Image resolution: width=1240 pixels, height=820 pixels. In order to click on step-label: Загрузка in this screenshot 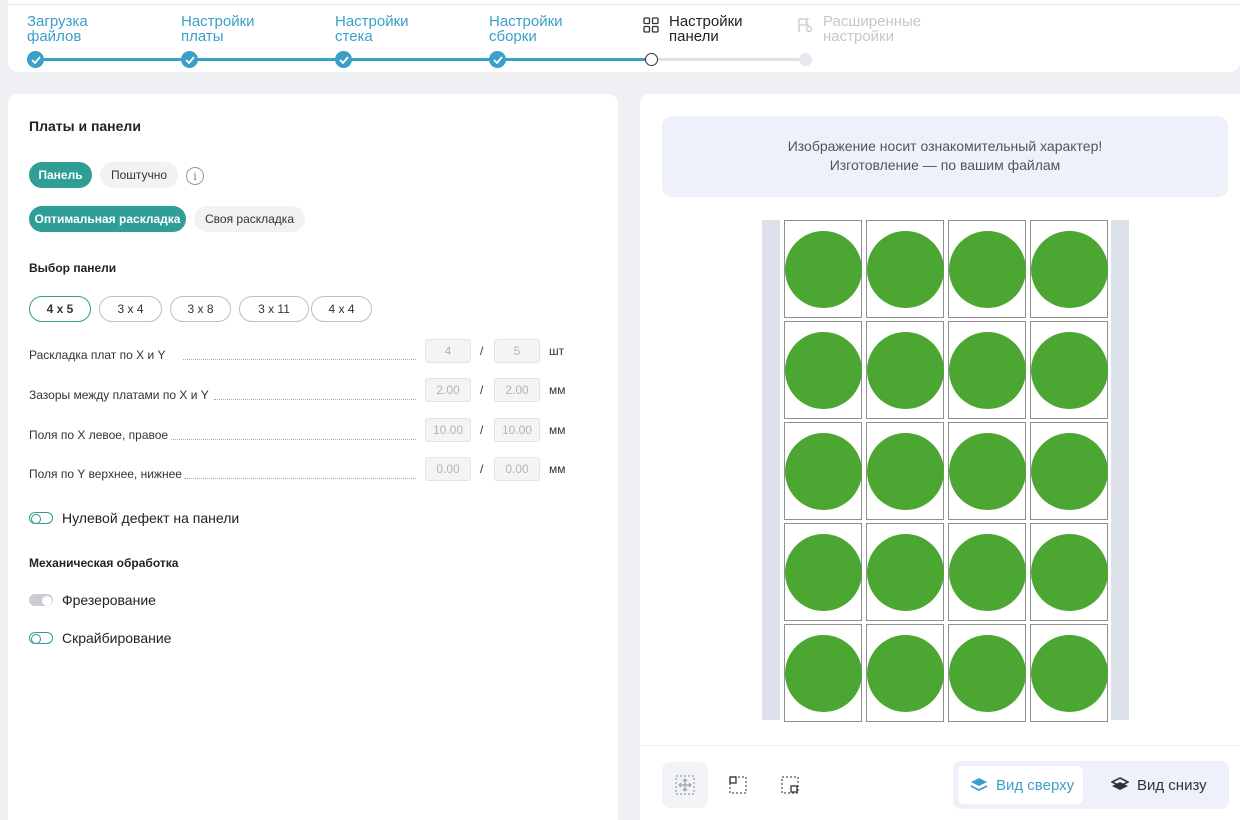, I will do `click(57, 21)`.